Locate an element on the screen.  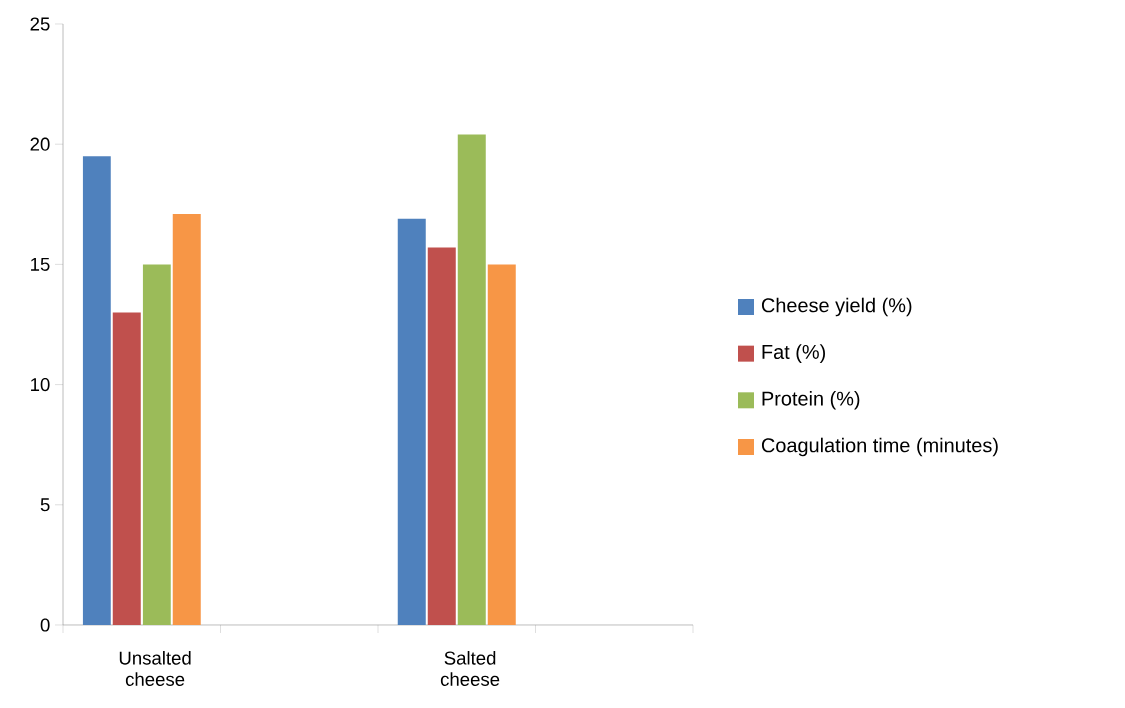
legend-label: Fat (%) is located at coordinates (793, 353).